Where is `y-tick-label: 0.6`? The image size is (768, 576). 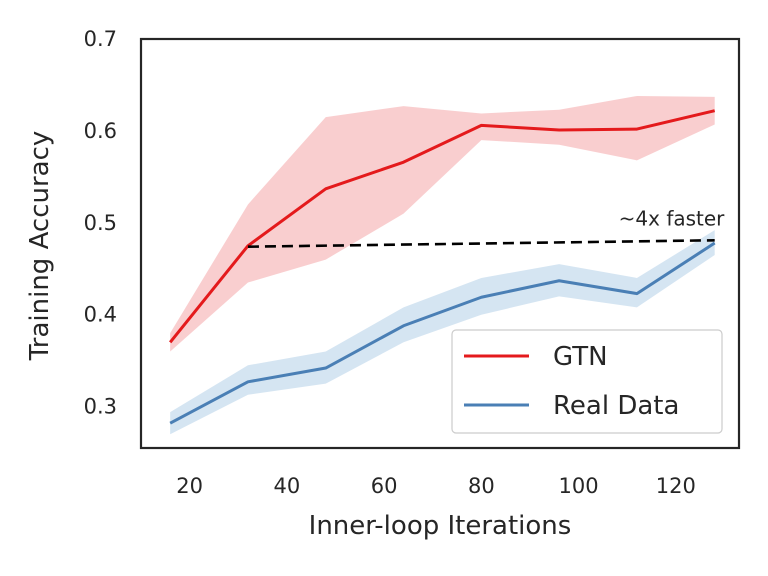 y-tick-label: 0.6 is located at coordinates (100, 131).